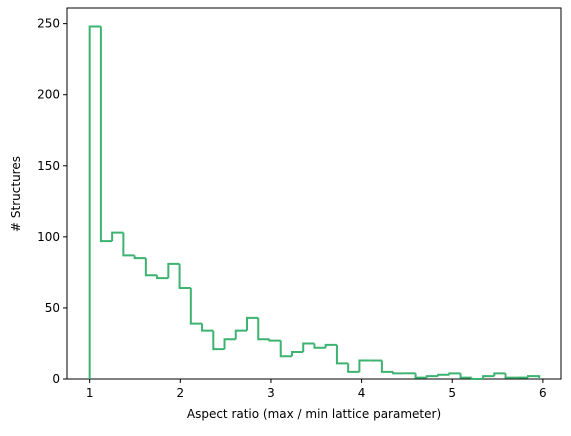 The height and width of the screenshot is (436, 571). Describe the element at coordinates (90, 393) in the screenshot. I see `x-tick-label: 1` at that location.